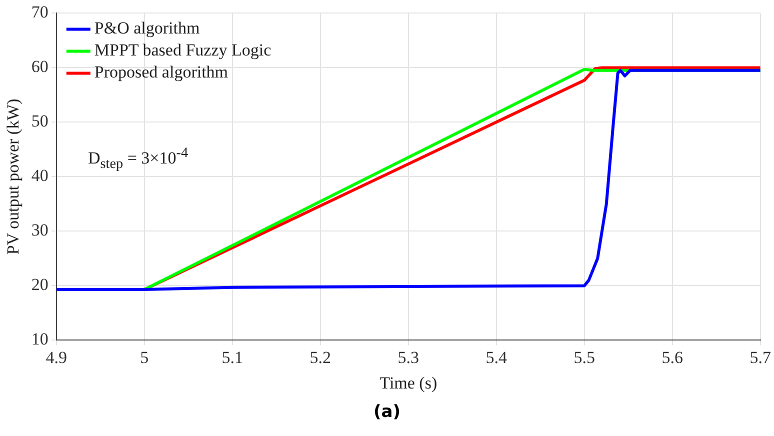  I want to click on x-tick-label: 5.3, so click(409, 357).